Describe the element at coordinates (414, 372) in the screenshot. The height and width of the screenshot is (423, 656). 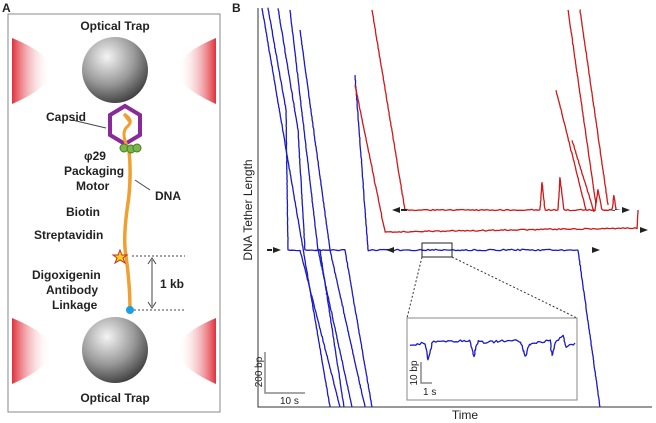
I see `scale-label: 10 bp` at that location.